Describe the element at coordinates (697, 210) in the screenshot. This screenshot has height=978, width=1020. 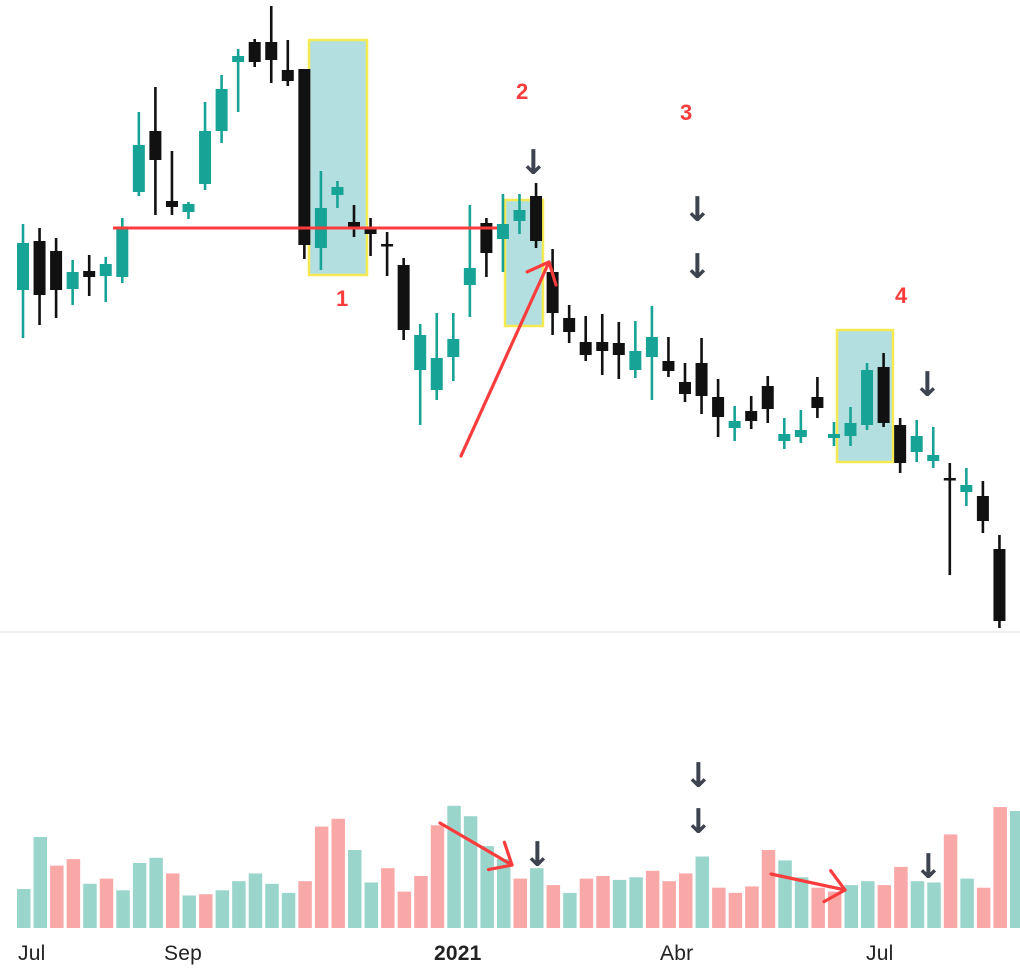
I see `down-arrow-icon-price-1: ↓` at that location.